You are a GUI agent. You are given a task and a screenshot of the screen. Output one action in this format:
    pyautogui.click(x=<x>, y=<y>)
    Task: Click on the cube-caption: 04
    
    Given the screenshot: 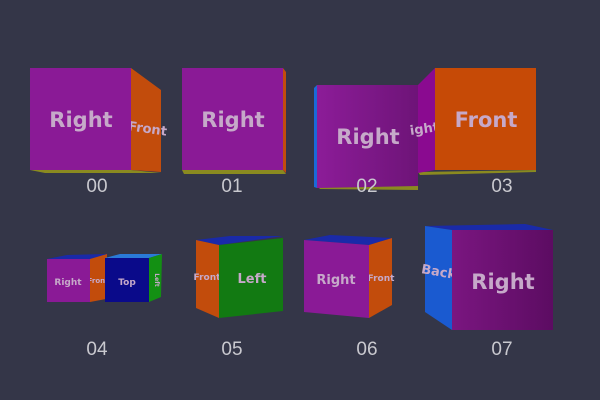 What is the action you would take?
    pyautogui.click(x=97, y=349)
    